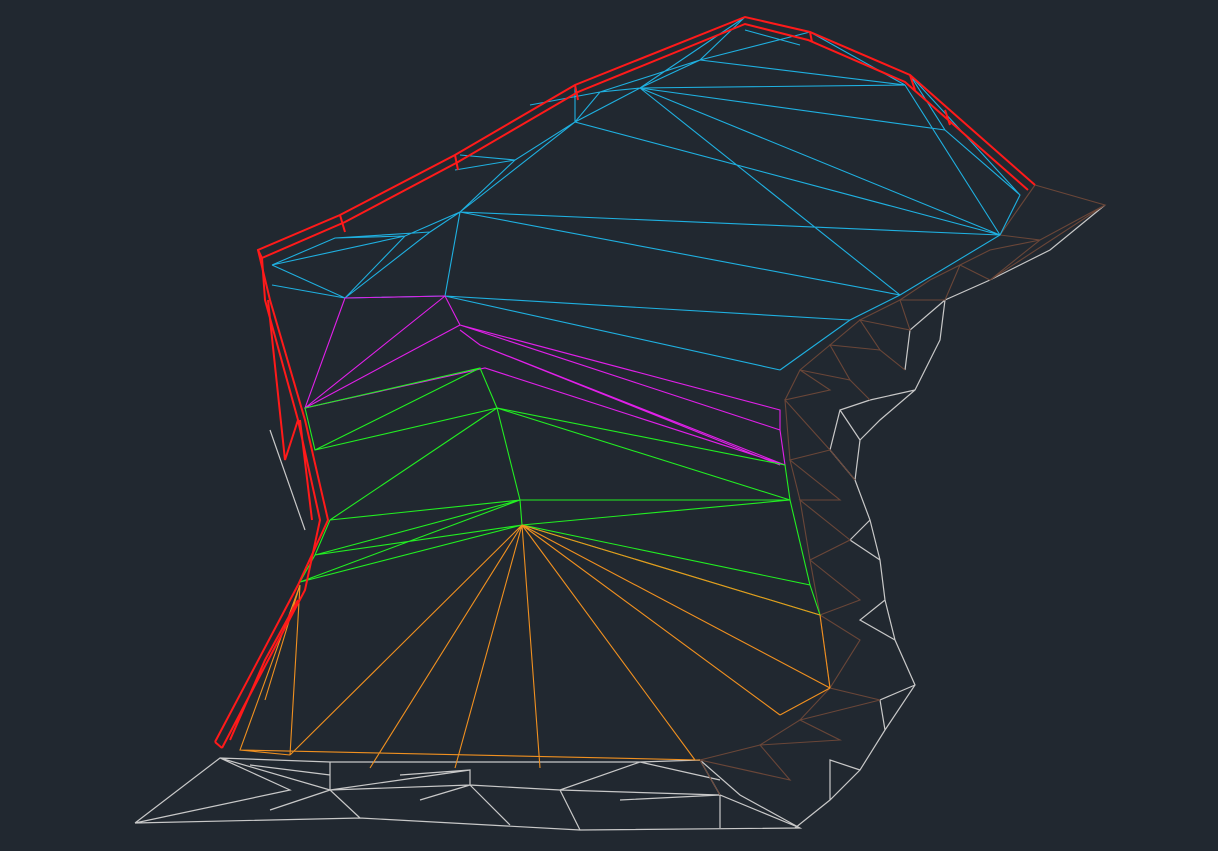 This screenshot has width=1218, height=851. What do you see at coordinates (559, 491) in the screenshot?
I see `green-mesh` at bounding box center [559, 491].